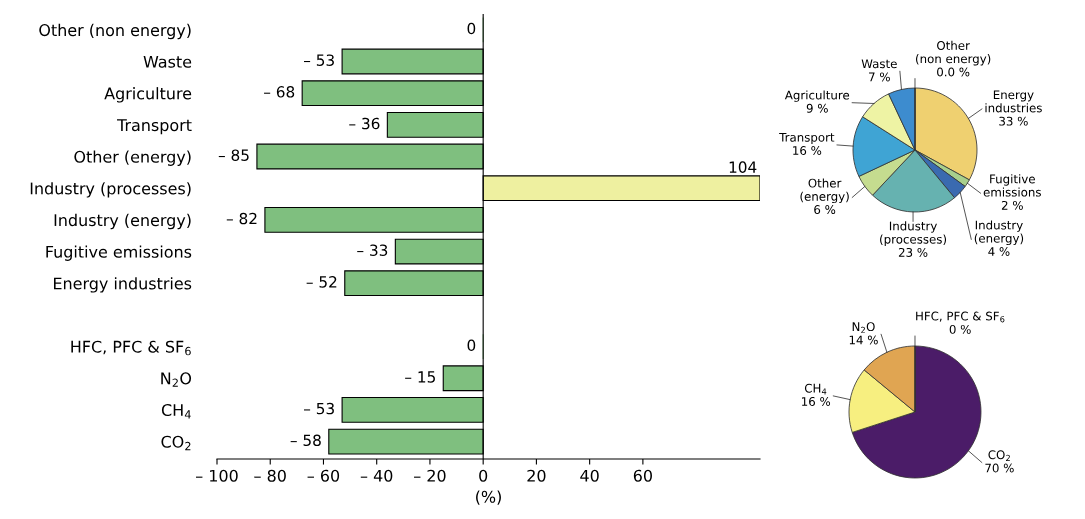  I want to click on data-label: 9 %, so click(817, 108).